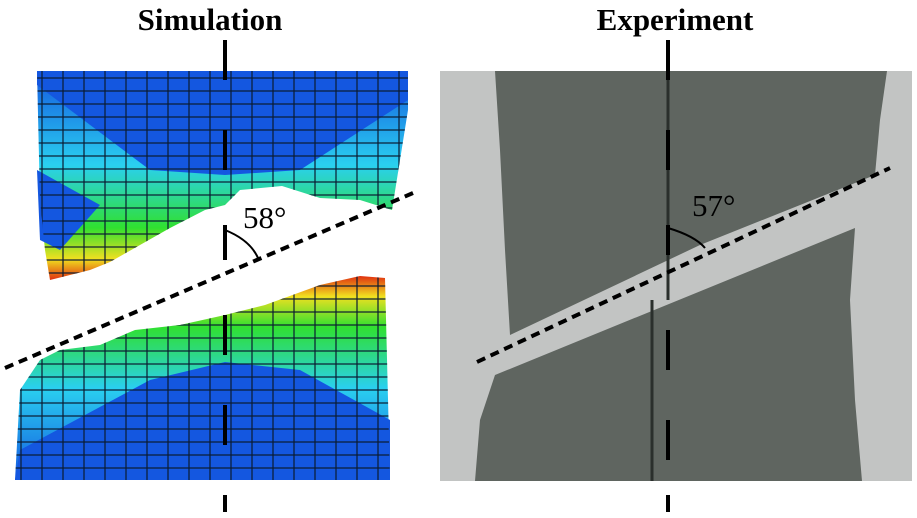 The image size is (917, 518). I want to click on experiment-title: Experiment, so click(675, 19).